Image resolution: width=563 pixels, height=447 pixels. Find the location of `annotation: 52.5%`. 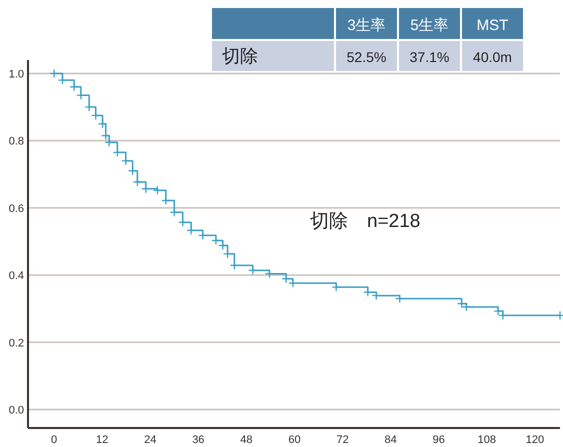

annotation: 52.5% is located at coordinates (366, 57).